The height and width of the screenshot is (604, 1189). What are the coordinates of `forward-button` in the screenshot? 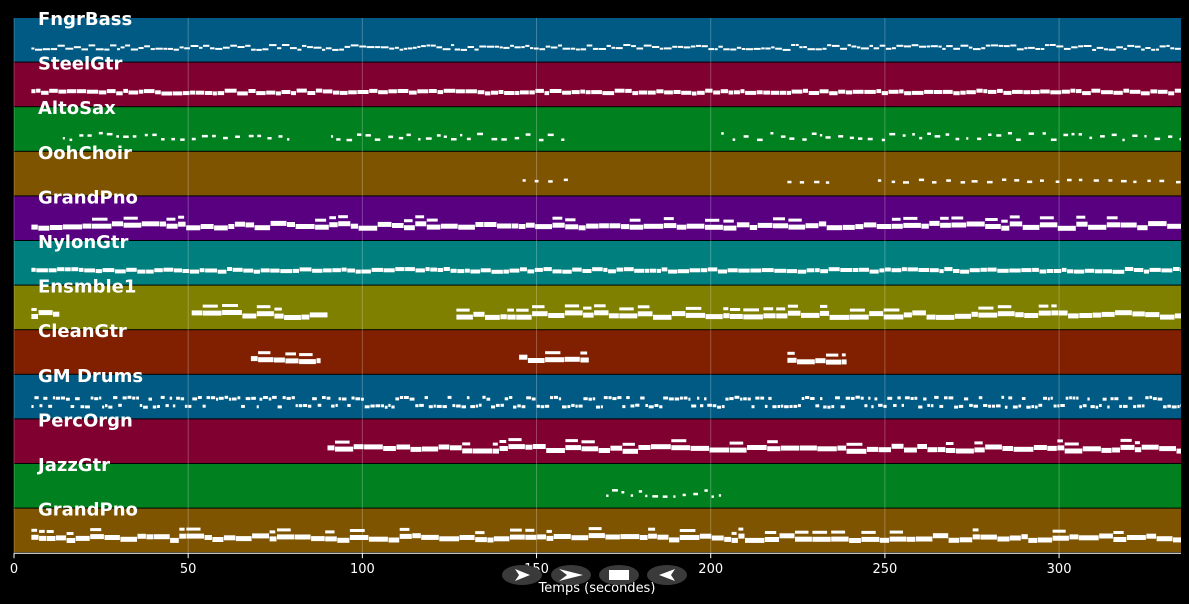 It's located at (571, 575).